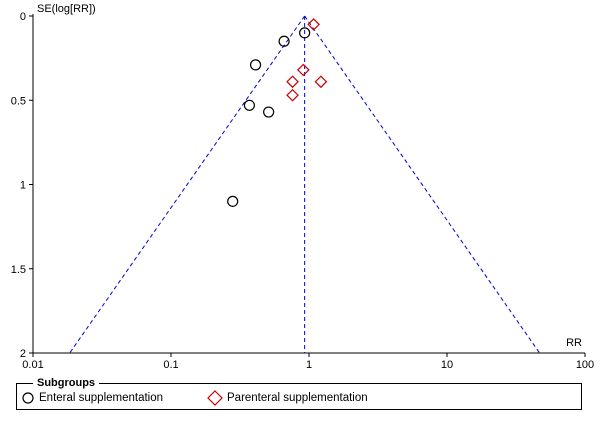 Image resolution: width=600 pixels, height=428 pixels. I want to click on diamond-marker-icon, so click(215, 398).